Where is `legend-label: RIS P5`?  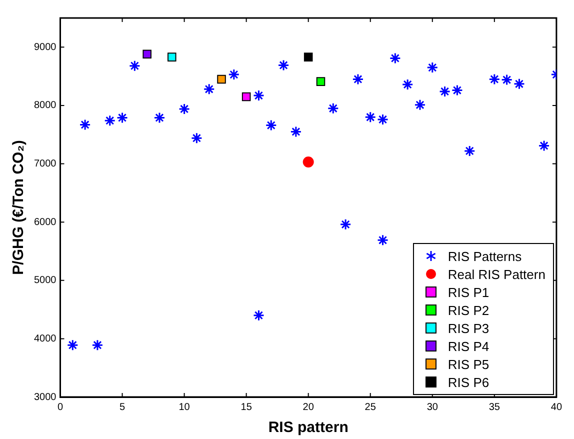
legend-label: RIS P5 is located at coordinates (469, 364).